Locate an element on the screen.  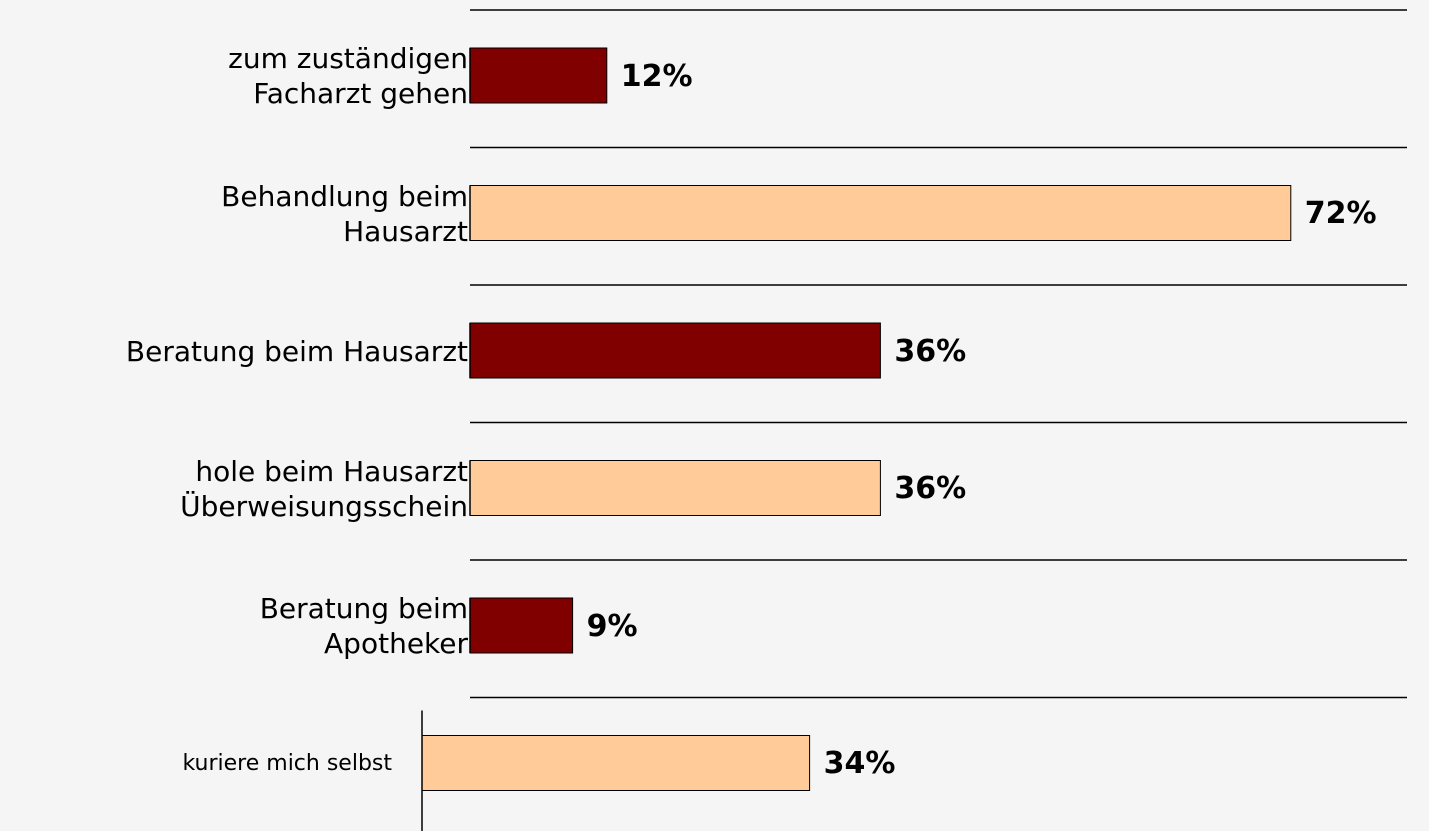
value-label: 34% is located at coordinates (859, 763).